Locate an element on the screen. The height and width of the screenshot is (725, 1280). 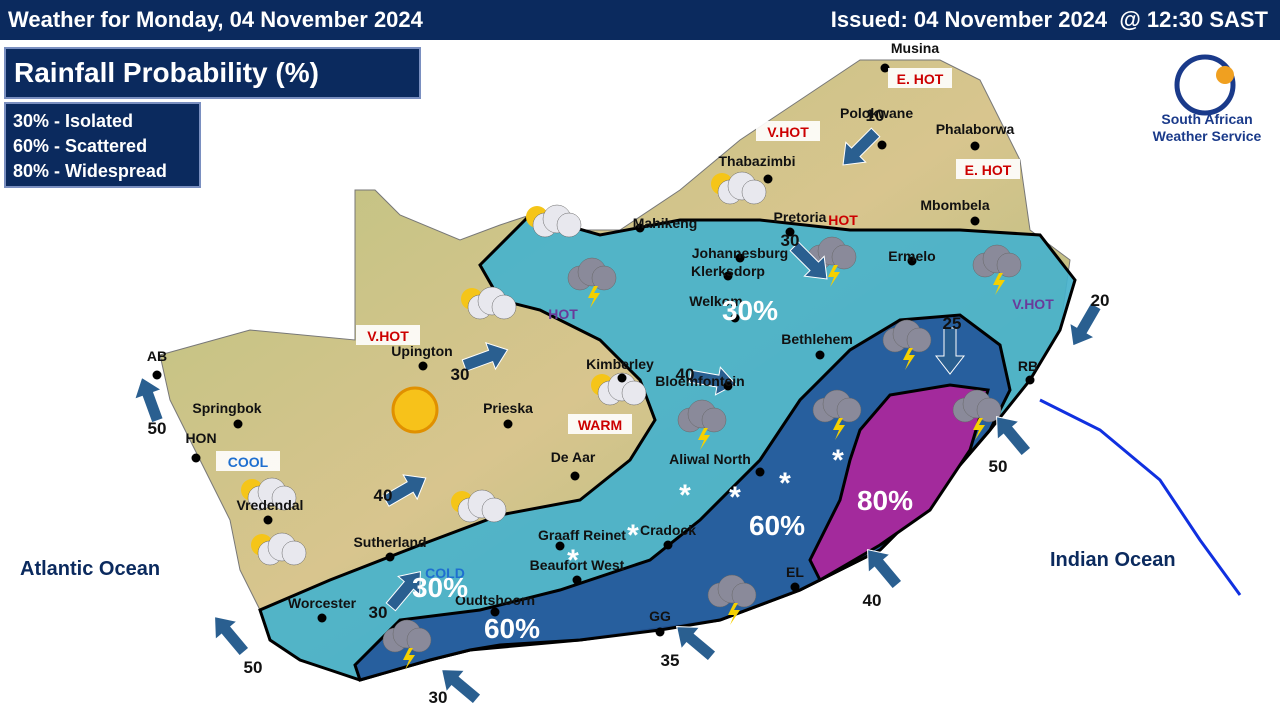
probability-label: 60% is located at coordinates (512, 628).